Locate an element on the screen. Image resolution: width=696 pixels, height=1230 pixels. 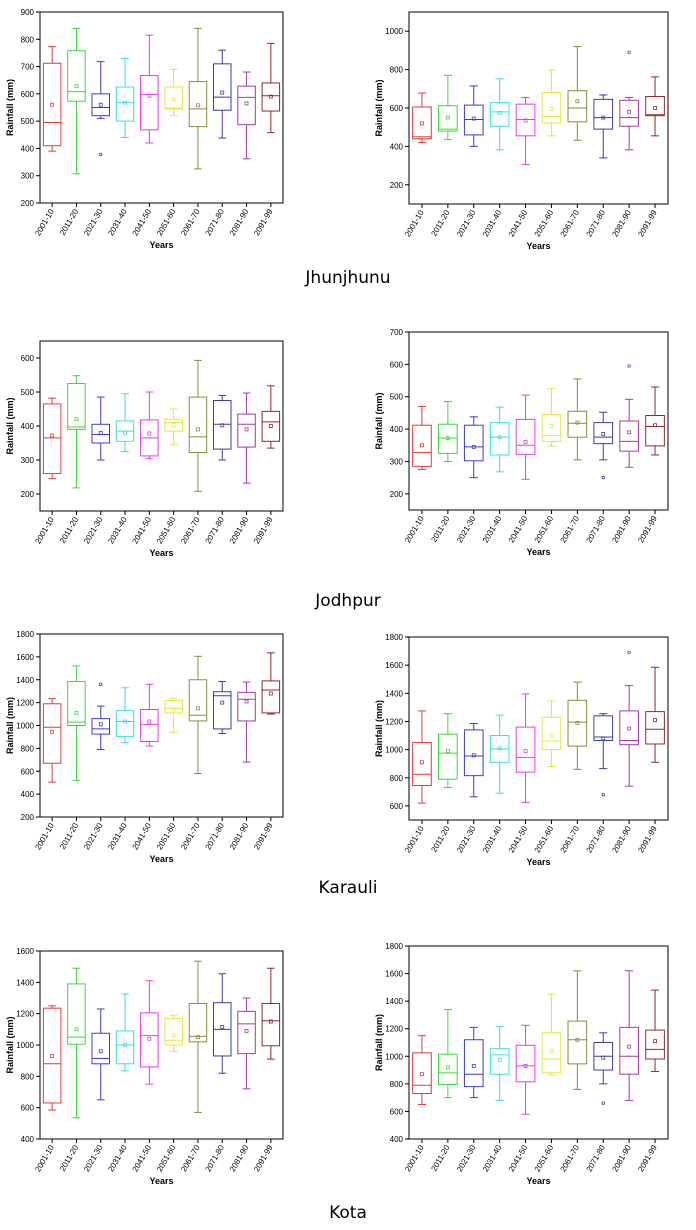
region-title-jhunjhunu: Jhunjhunu is located at coordinates (347, 278).